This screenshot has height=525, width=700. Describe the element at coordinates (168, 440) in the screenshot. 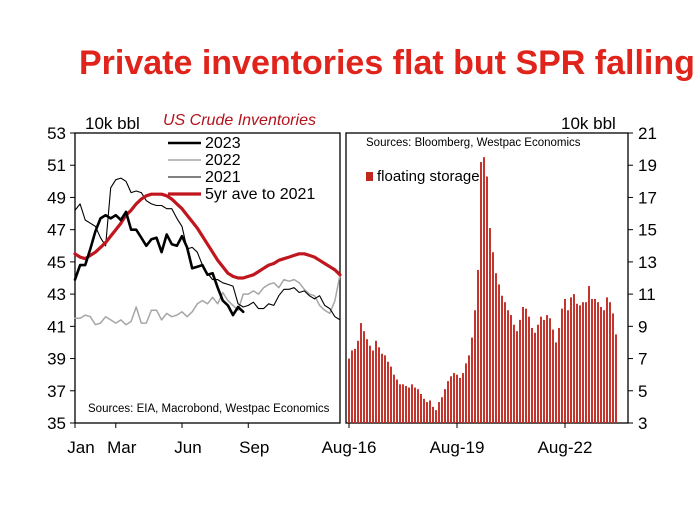

I see `left-x-ticks: Jan Mar Jun Sep` at that location.